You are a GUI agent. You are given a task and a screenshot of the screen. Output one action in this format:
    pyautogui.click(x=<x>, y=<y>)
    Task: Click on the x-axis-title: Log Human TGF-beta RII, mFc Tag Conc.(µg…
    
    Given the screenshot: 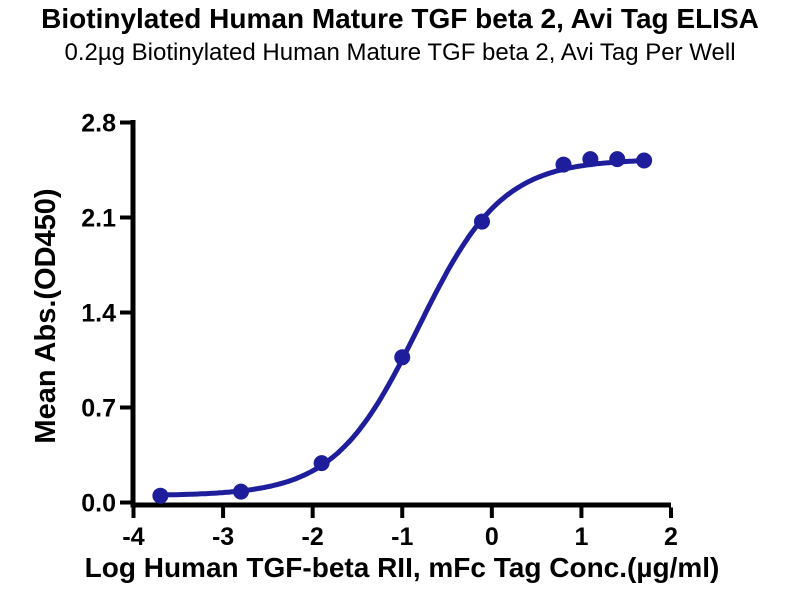 What is the action you would take?
    pyautogui.click(x=402, y=567)
    